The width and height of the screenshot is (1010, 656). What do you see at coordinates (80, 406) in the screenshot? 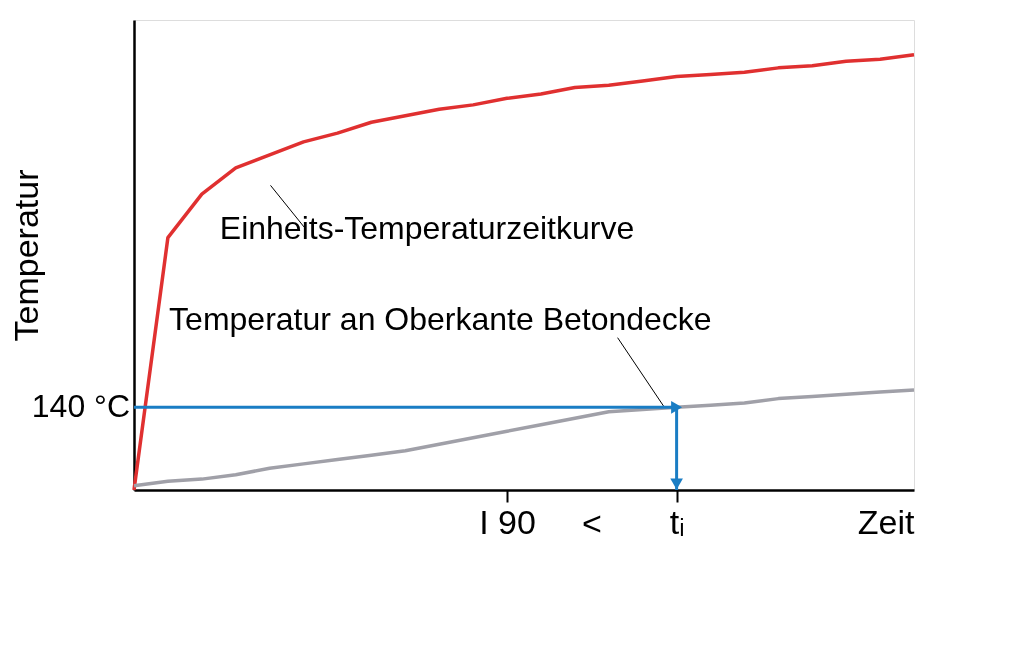
I see `ref-line-label: 140 °C` at bounding box center [80, 406].